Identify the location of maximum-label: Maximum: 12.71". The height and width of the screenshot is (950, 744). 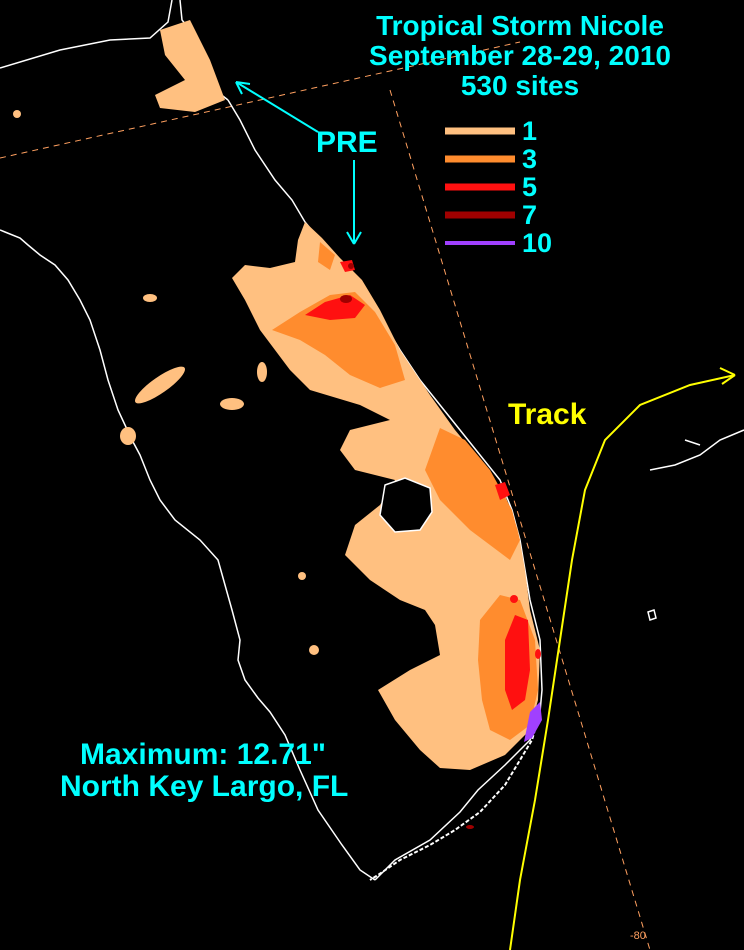
(203, 754).